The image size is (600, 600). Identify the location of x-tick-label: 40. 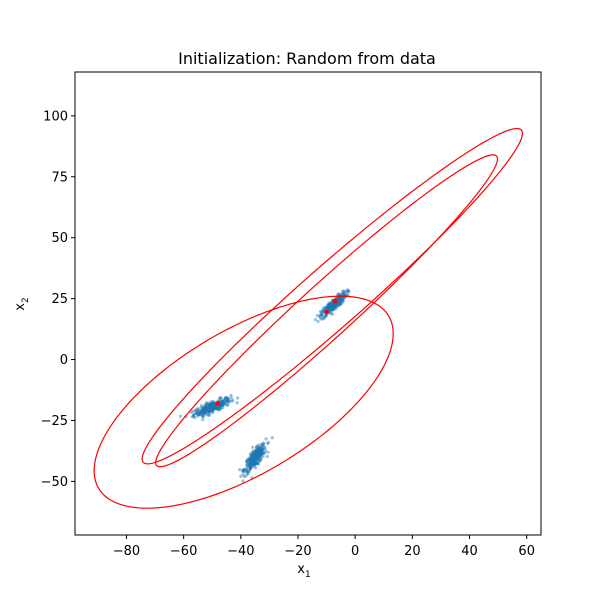
(469, 551).